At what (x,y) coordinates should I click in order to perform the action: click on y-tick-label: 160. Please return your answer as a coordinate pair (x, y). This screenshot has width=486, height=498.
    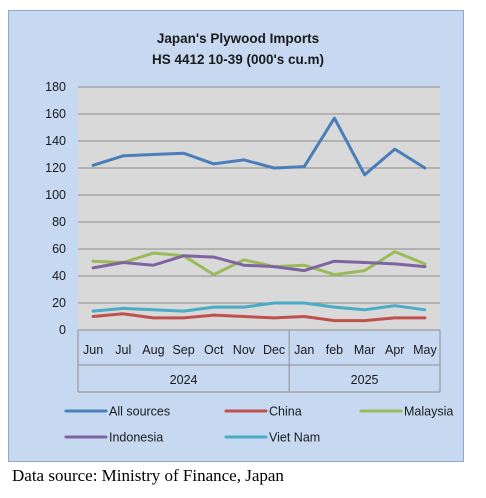
    Looking at the image, I should click on (55, 114).